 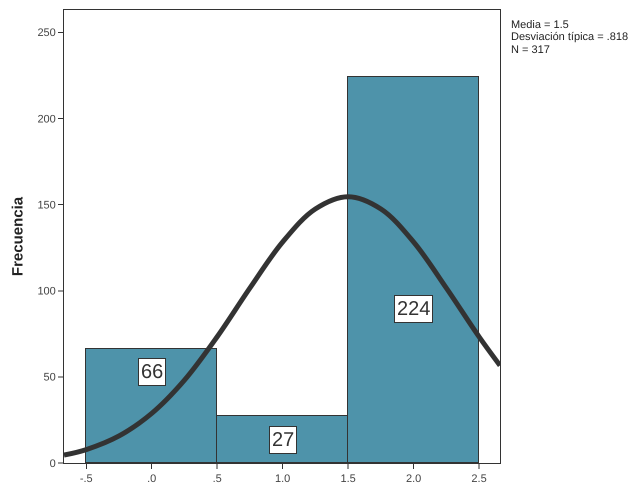 I want to click on data-label: 66, so click(x=152, y=372).